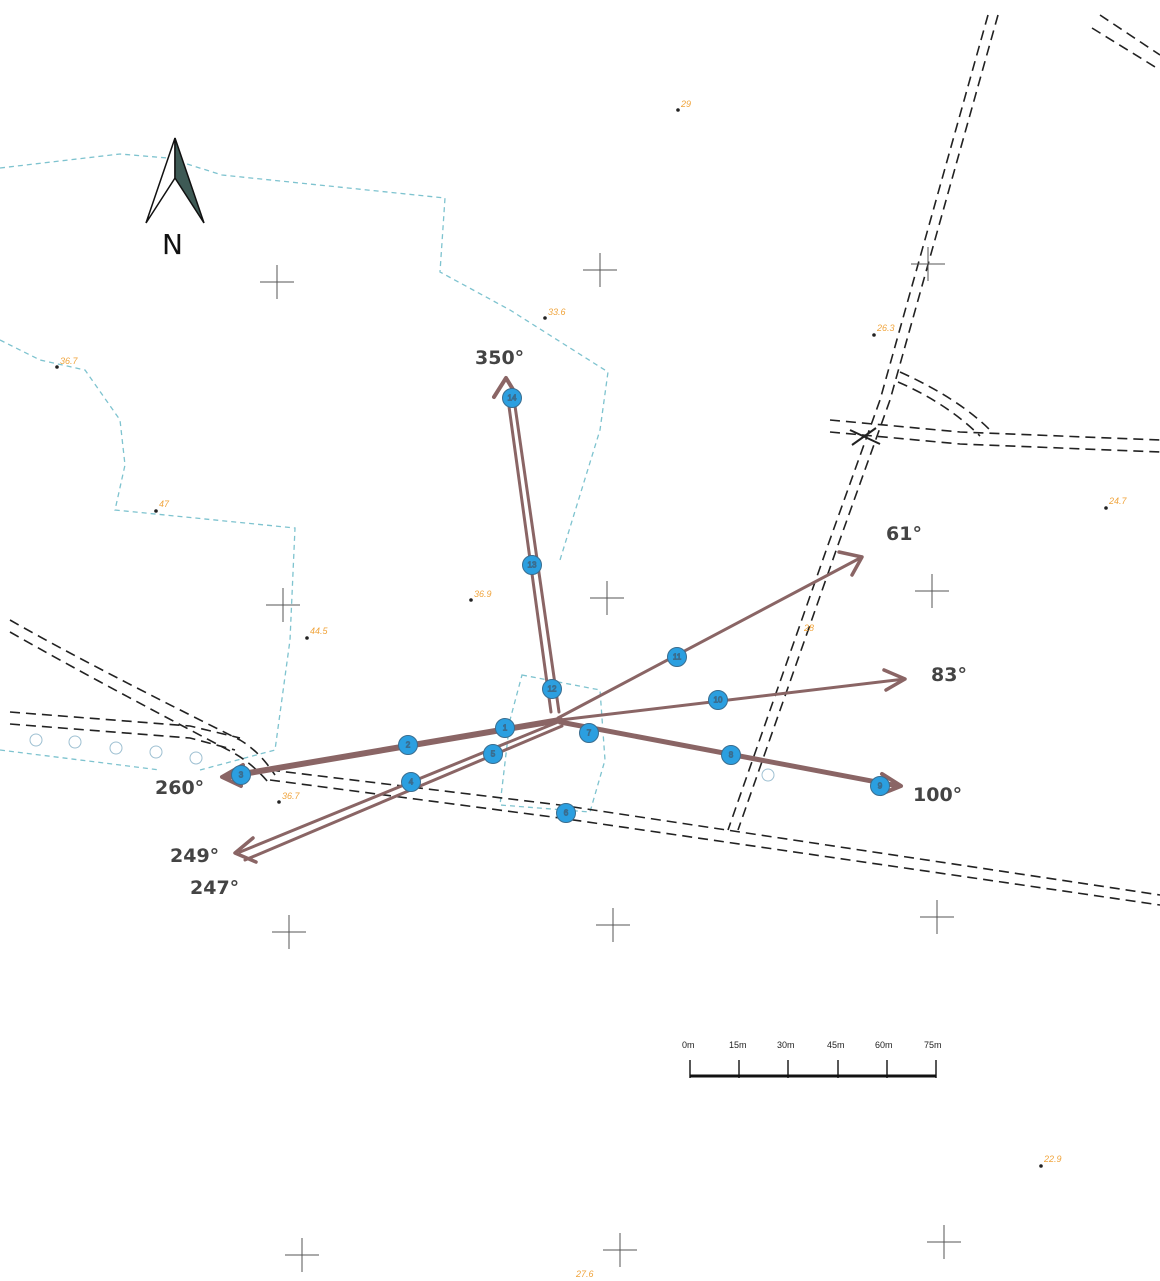  Describe the element at coordinates (483, 594) in the screenshot. I see `spot-height: 36.9` at that location.